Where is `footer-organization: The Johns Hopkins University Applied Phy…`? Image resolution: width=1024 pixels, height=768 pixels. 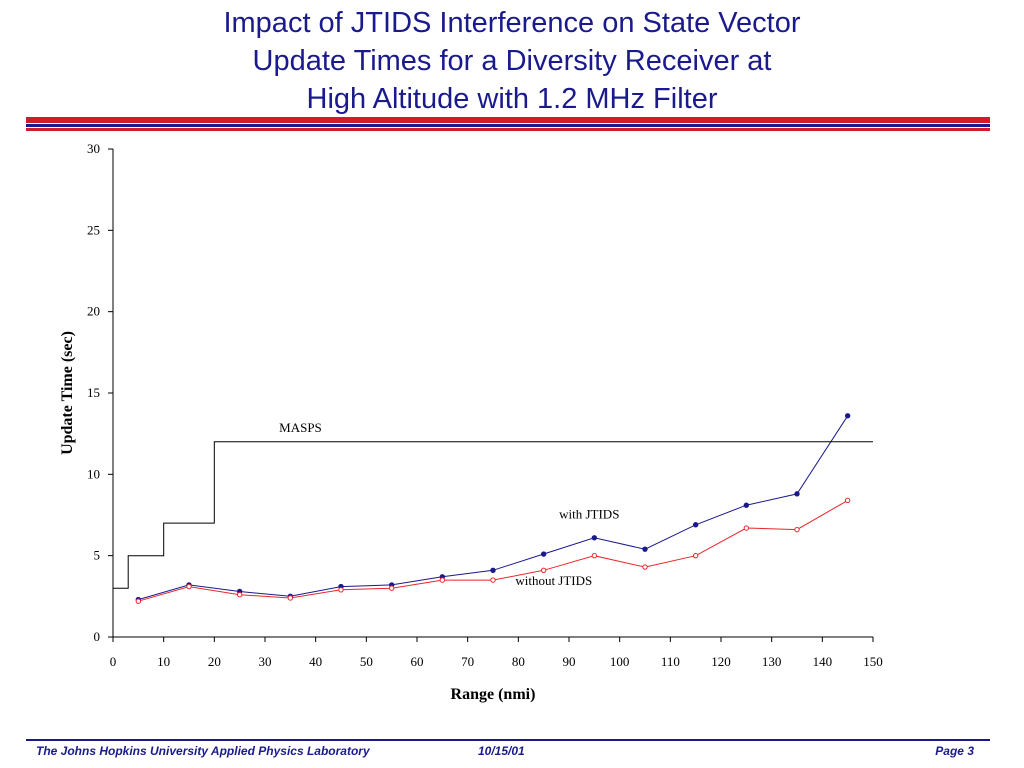
footer-organization: The Johns Hopkins University Applied Phy… is located at coordinates (203, 751).